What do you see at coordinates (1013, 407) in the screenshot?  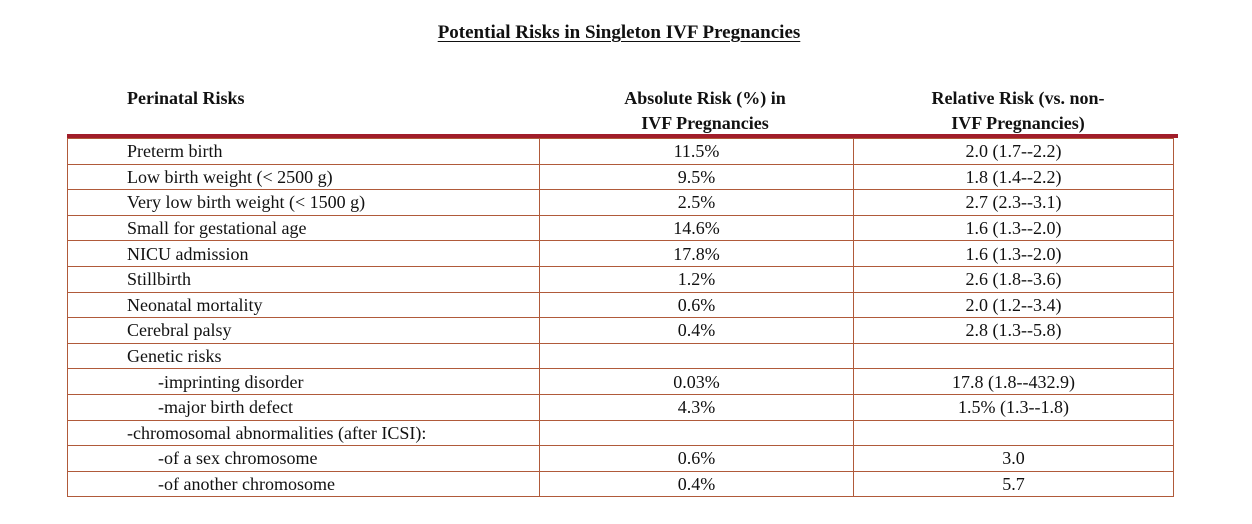 I see `relative-risk-cell: 1.5% (1.3--1.8)` at bounding box center [1013, 407].